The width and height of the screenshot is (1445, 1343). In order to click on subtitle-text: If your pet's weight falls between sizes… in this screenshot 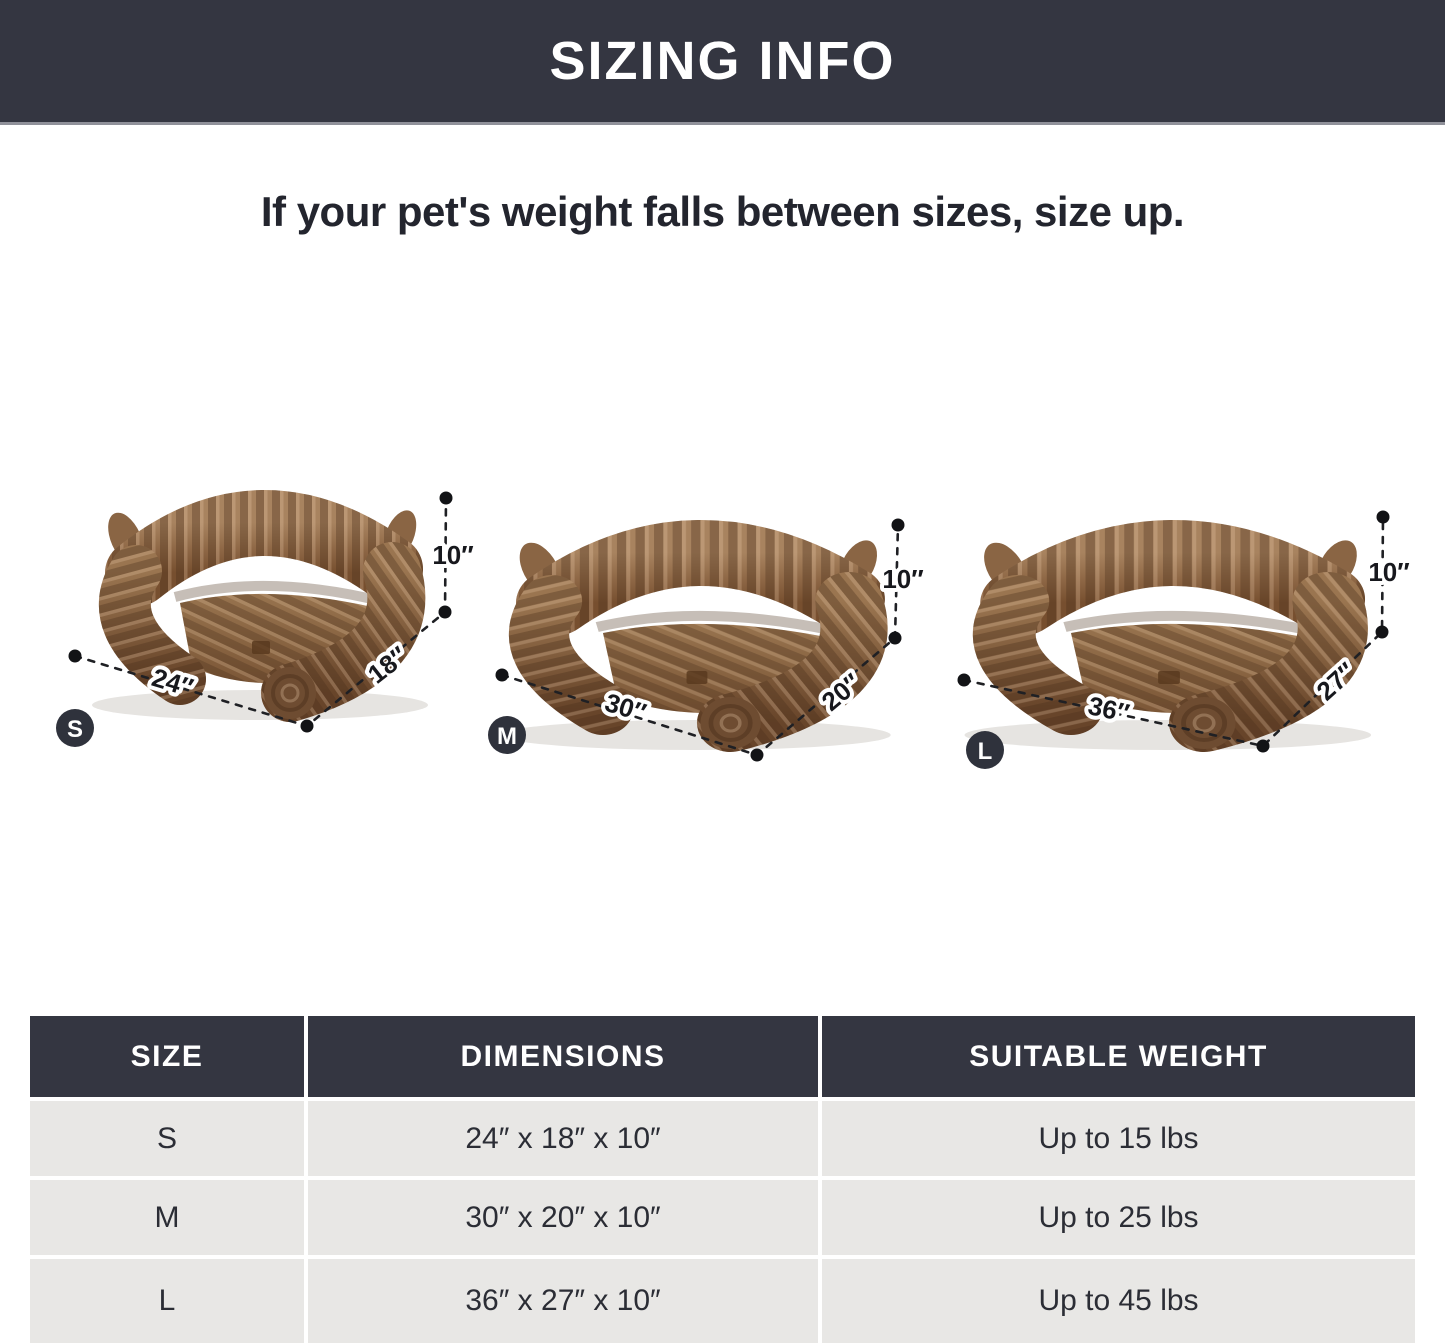, I will do `click(722, 211)`.